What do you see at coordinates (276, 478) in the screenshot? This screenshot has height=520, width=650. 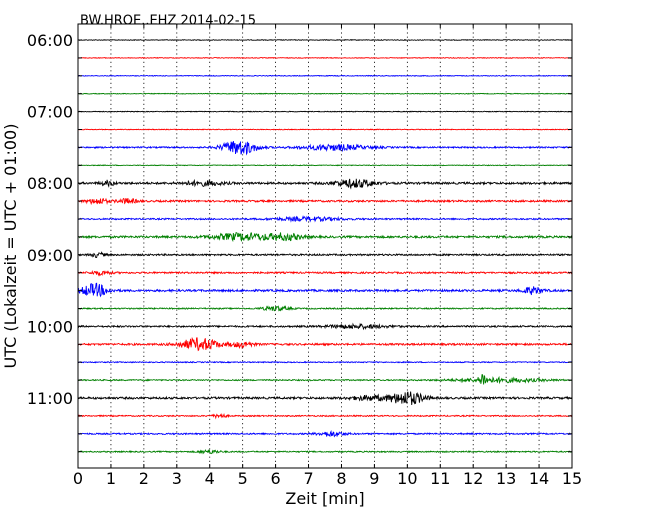 I see `x-tick-label: 6` at bounding box center [276, 478].